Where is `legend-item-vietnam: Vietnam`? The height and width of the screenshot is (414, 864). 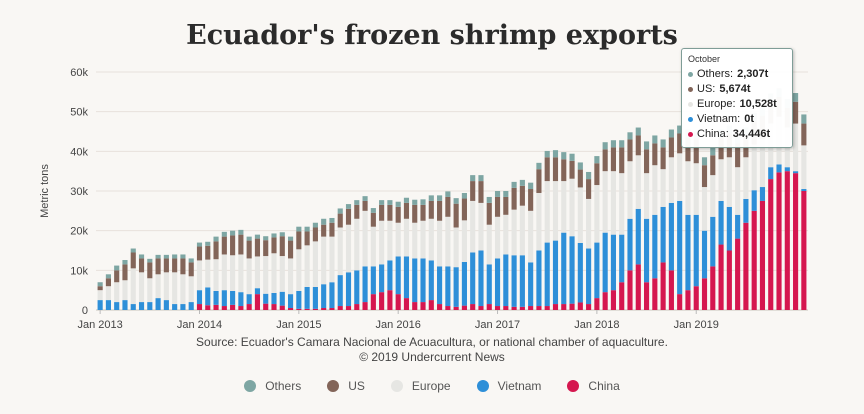
legend-item-vietnam: Vietnam is located at coordinates (509, 386).